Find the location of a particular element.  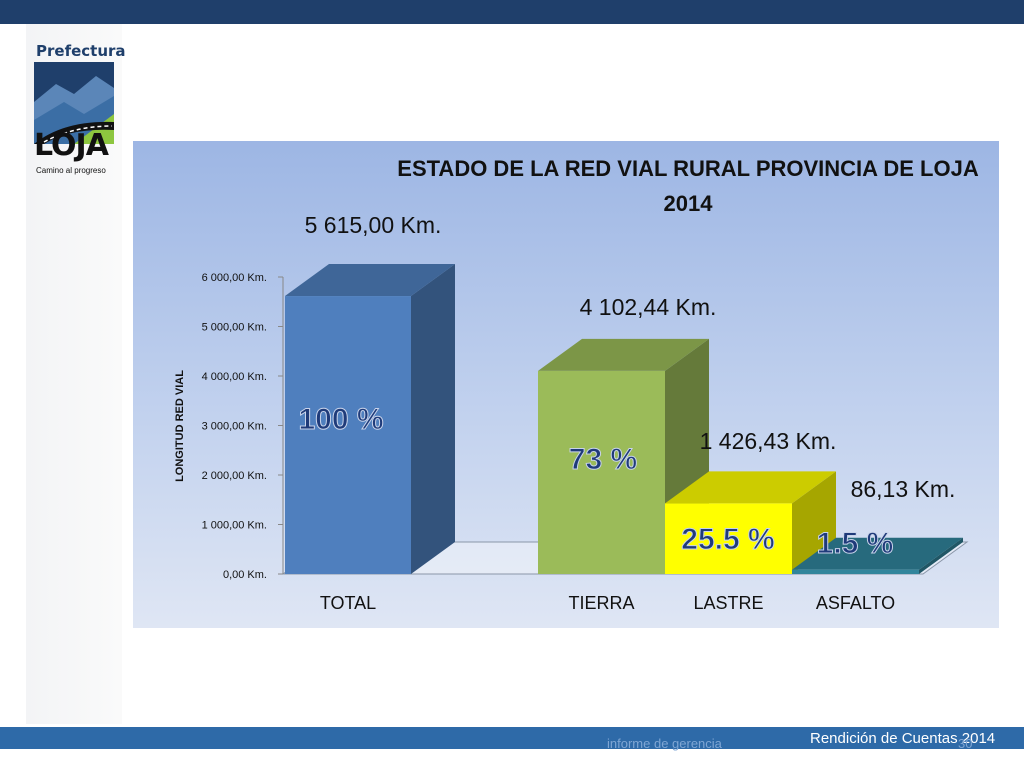

bar-total is located at coordinates (348, 435).